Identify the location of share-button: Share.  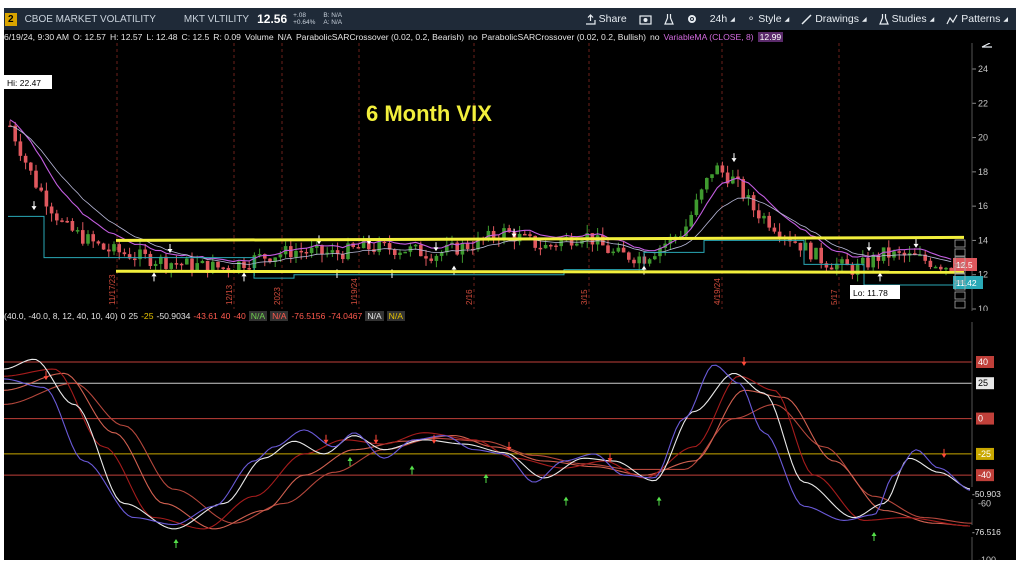
(606, 19).